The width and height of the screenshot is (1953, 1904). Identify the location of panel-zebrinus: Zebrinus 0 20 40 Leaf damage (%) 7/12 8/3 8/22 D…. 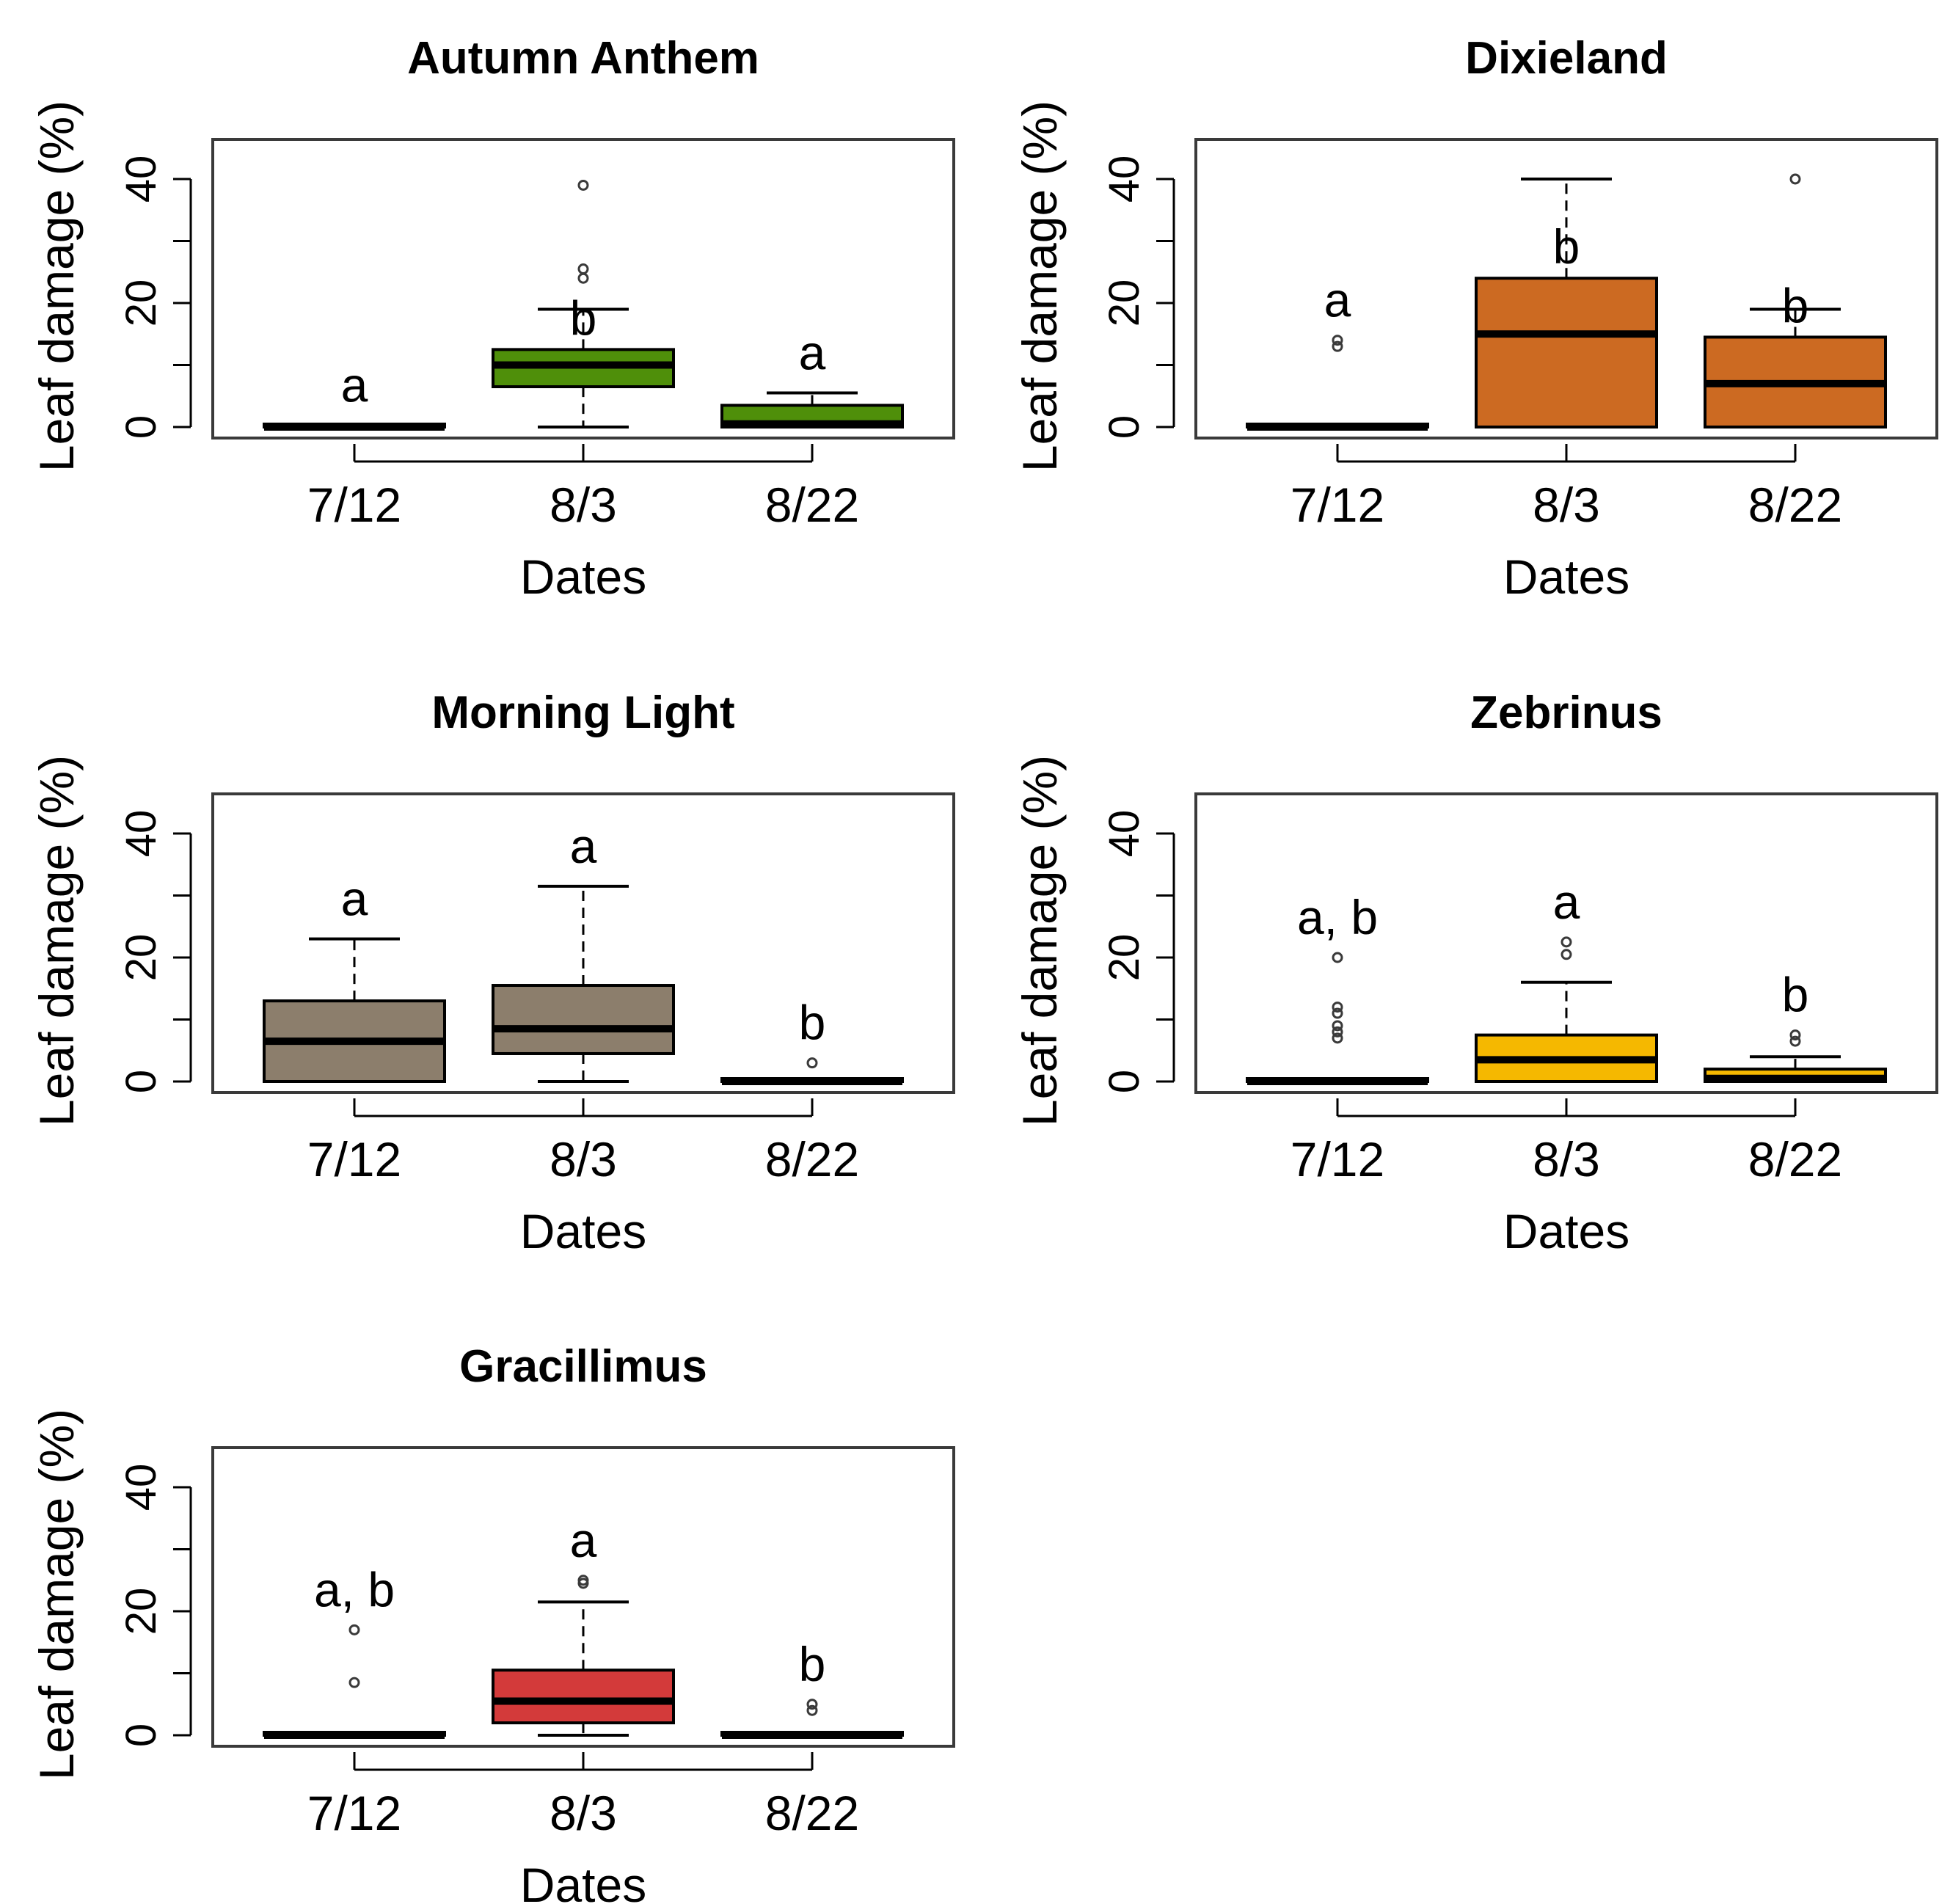
(1475, 973).